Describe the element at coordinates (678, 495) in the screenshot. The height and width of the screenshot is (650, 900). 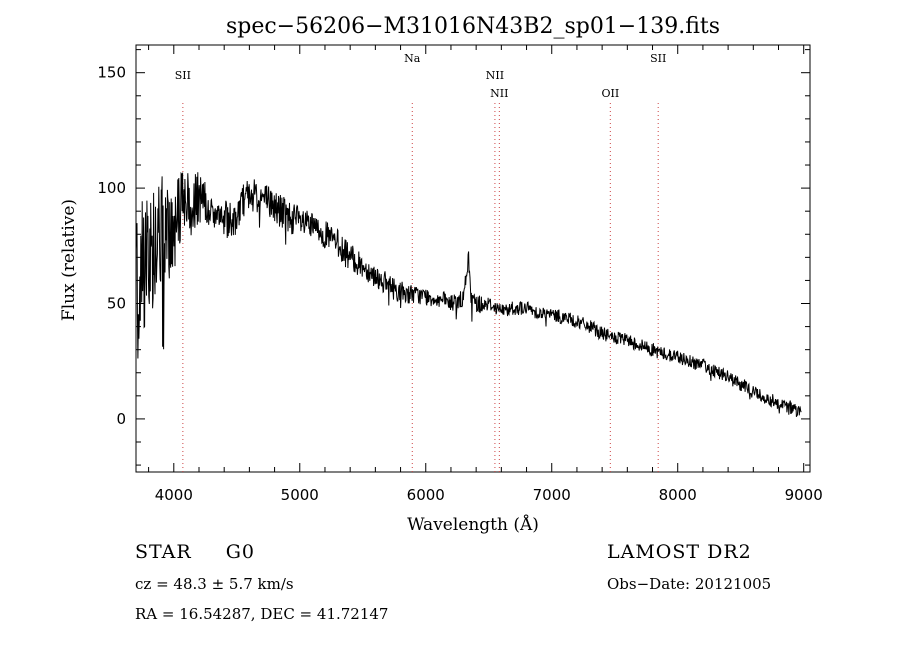
I see `x-tick-label: 8000` at that location.